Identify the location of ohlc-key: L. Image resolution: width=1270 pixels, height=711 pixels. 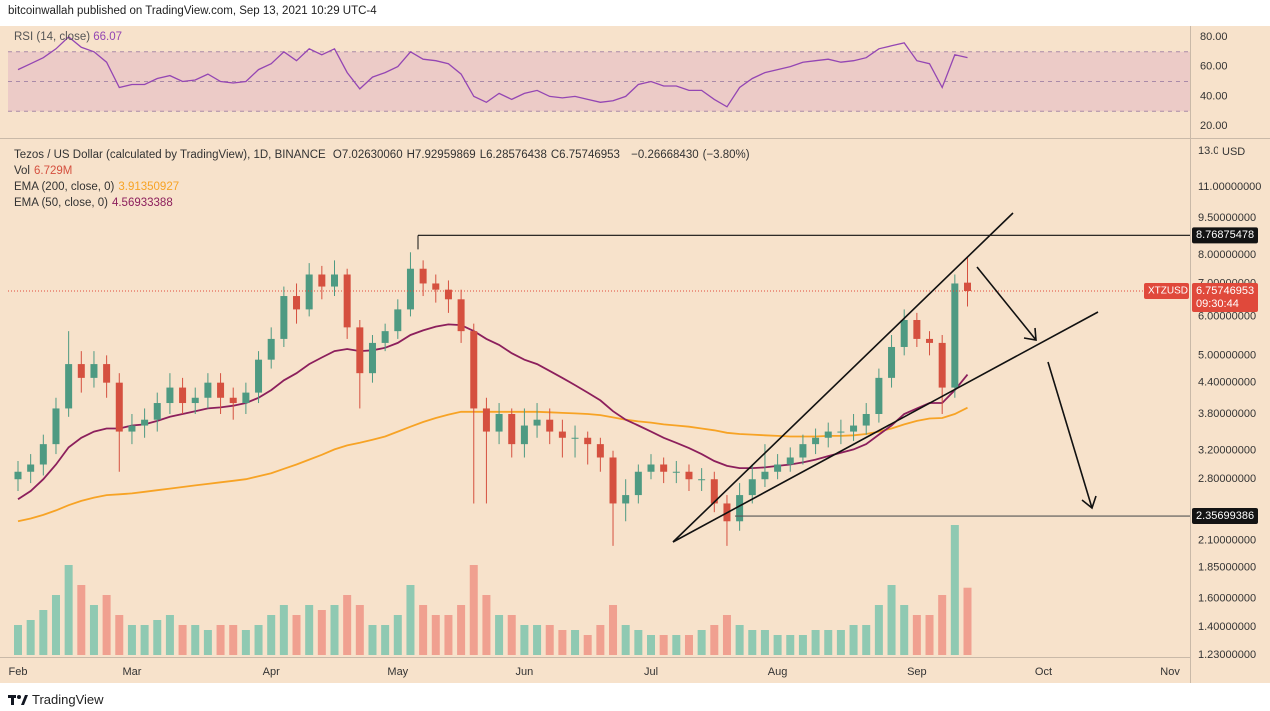
(483, 155).